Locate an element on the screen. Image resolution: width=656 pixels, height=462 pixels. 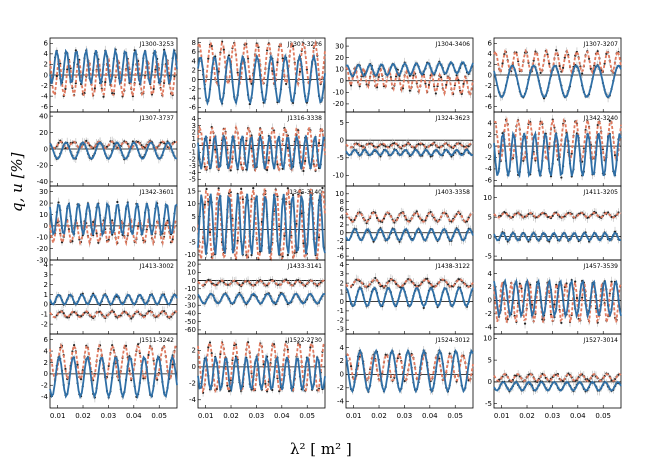
y-tick-label: 8 is located at coordinates (194, 43).